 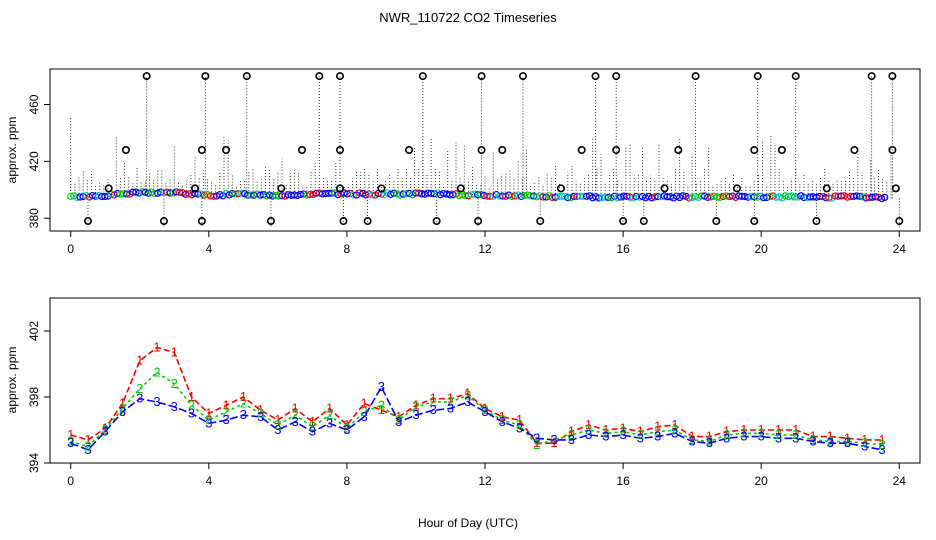 What do you see at coordinates (468, 523) in the screenshot?
I see `x-axis-label: Hour of Day (UTC)` at bounding box center [468, 523].